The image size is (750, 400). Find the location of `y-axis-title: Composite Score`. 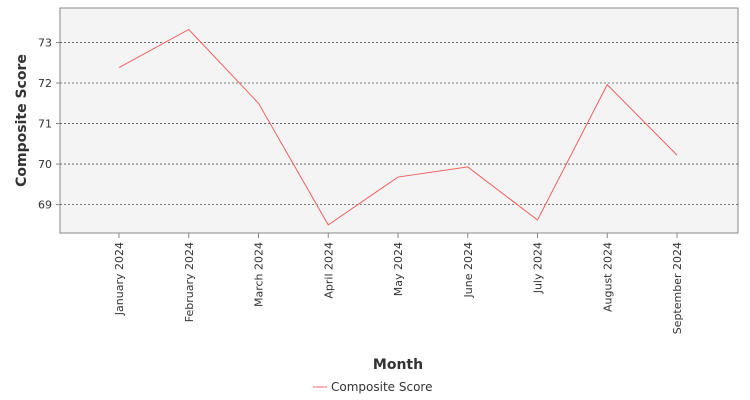

y-axis-title: Composite Score is located at coordinates (22, 120).